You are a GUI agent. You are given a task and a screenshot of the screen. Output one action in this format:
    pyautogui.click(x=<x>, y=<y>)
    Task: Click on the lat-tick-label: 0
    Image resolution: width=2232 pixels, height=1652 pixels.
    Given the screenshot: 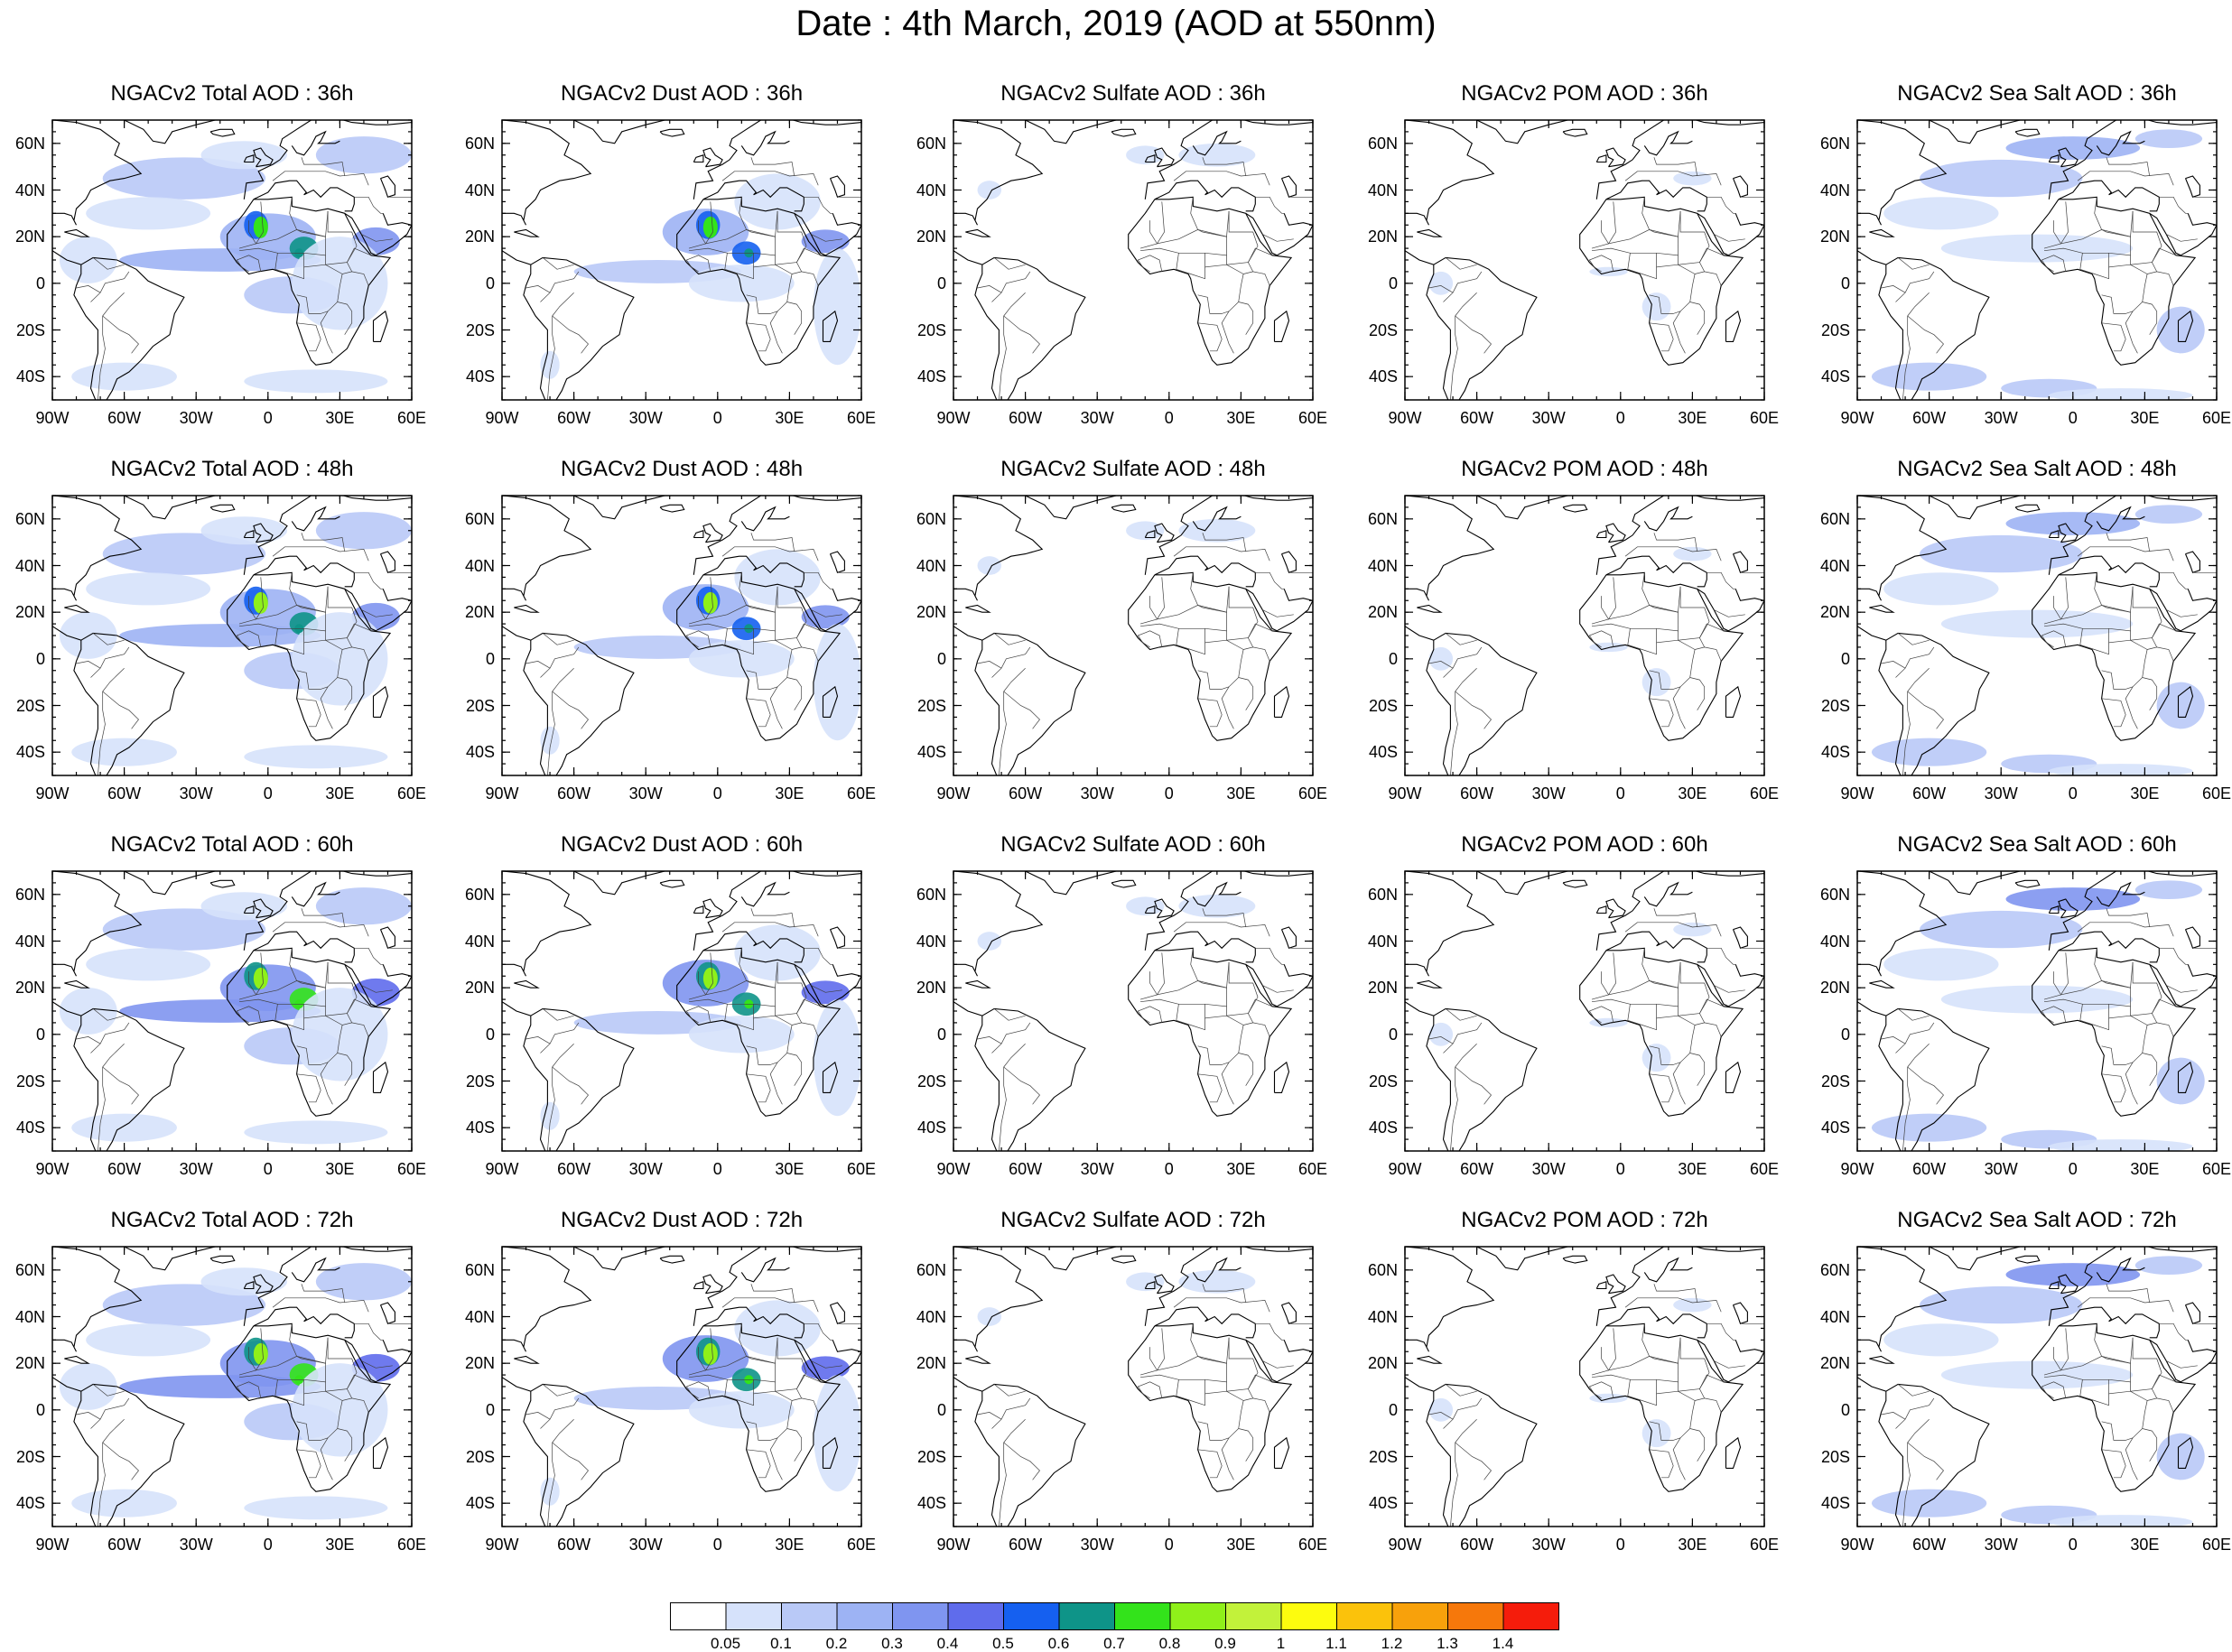 What is the action you would take?
    pyautogui.click(x=1845, y=1409)
    